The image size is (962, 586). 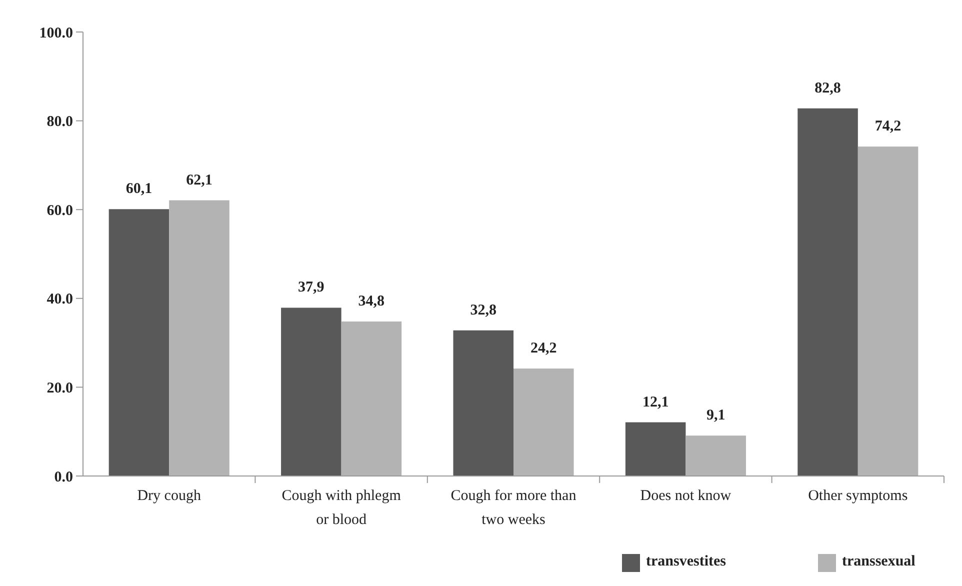 What do you see at coordinates (483, 310) in the screenshot?
I see `data-label: 32,8` at bounding box center [483, 310].